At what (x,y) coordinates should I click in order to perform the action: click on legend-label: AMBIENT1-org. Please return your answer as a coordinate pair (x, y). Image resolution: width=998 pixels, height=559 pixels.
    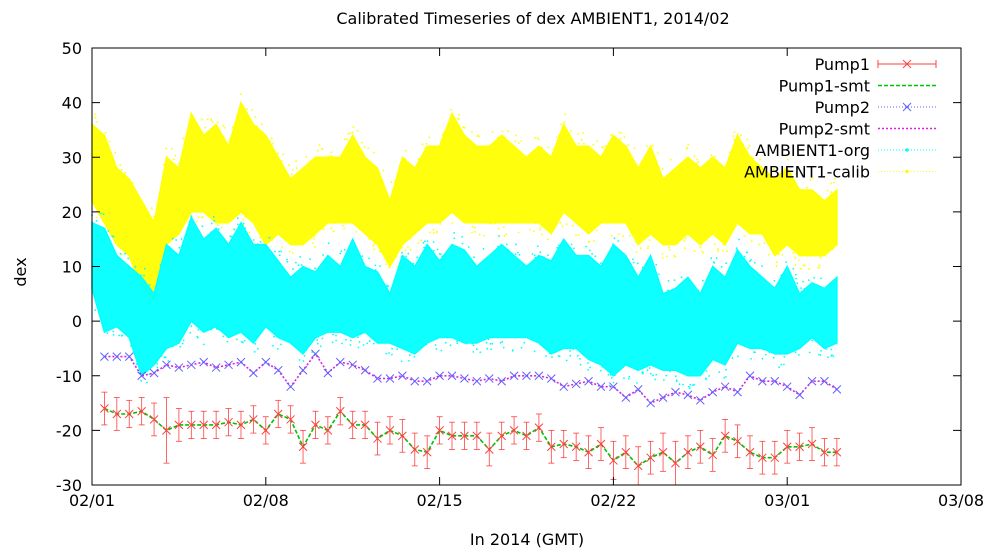
    Looking at the image, I should click on (812, 150).